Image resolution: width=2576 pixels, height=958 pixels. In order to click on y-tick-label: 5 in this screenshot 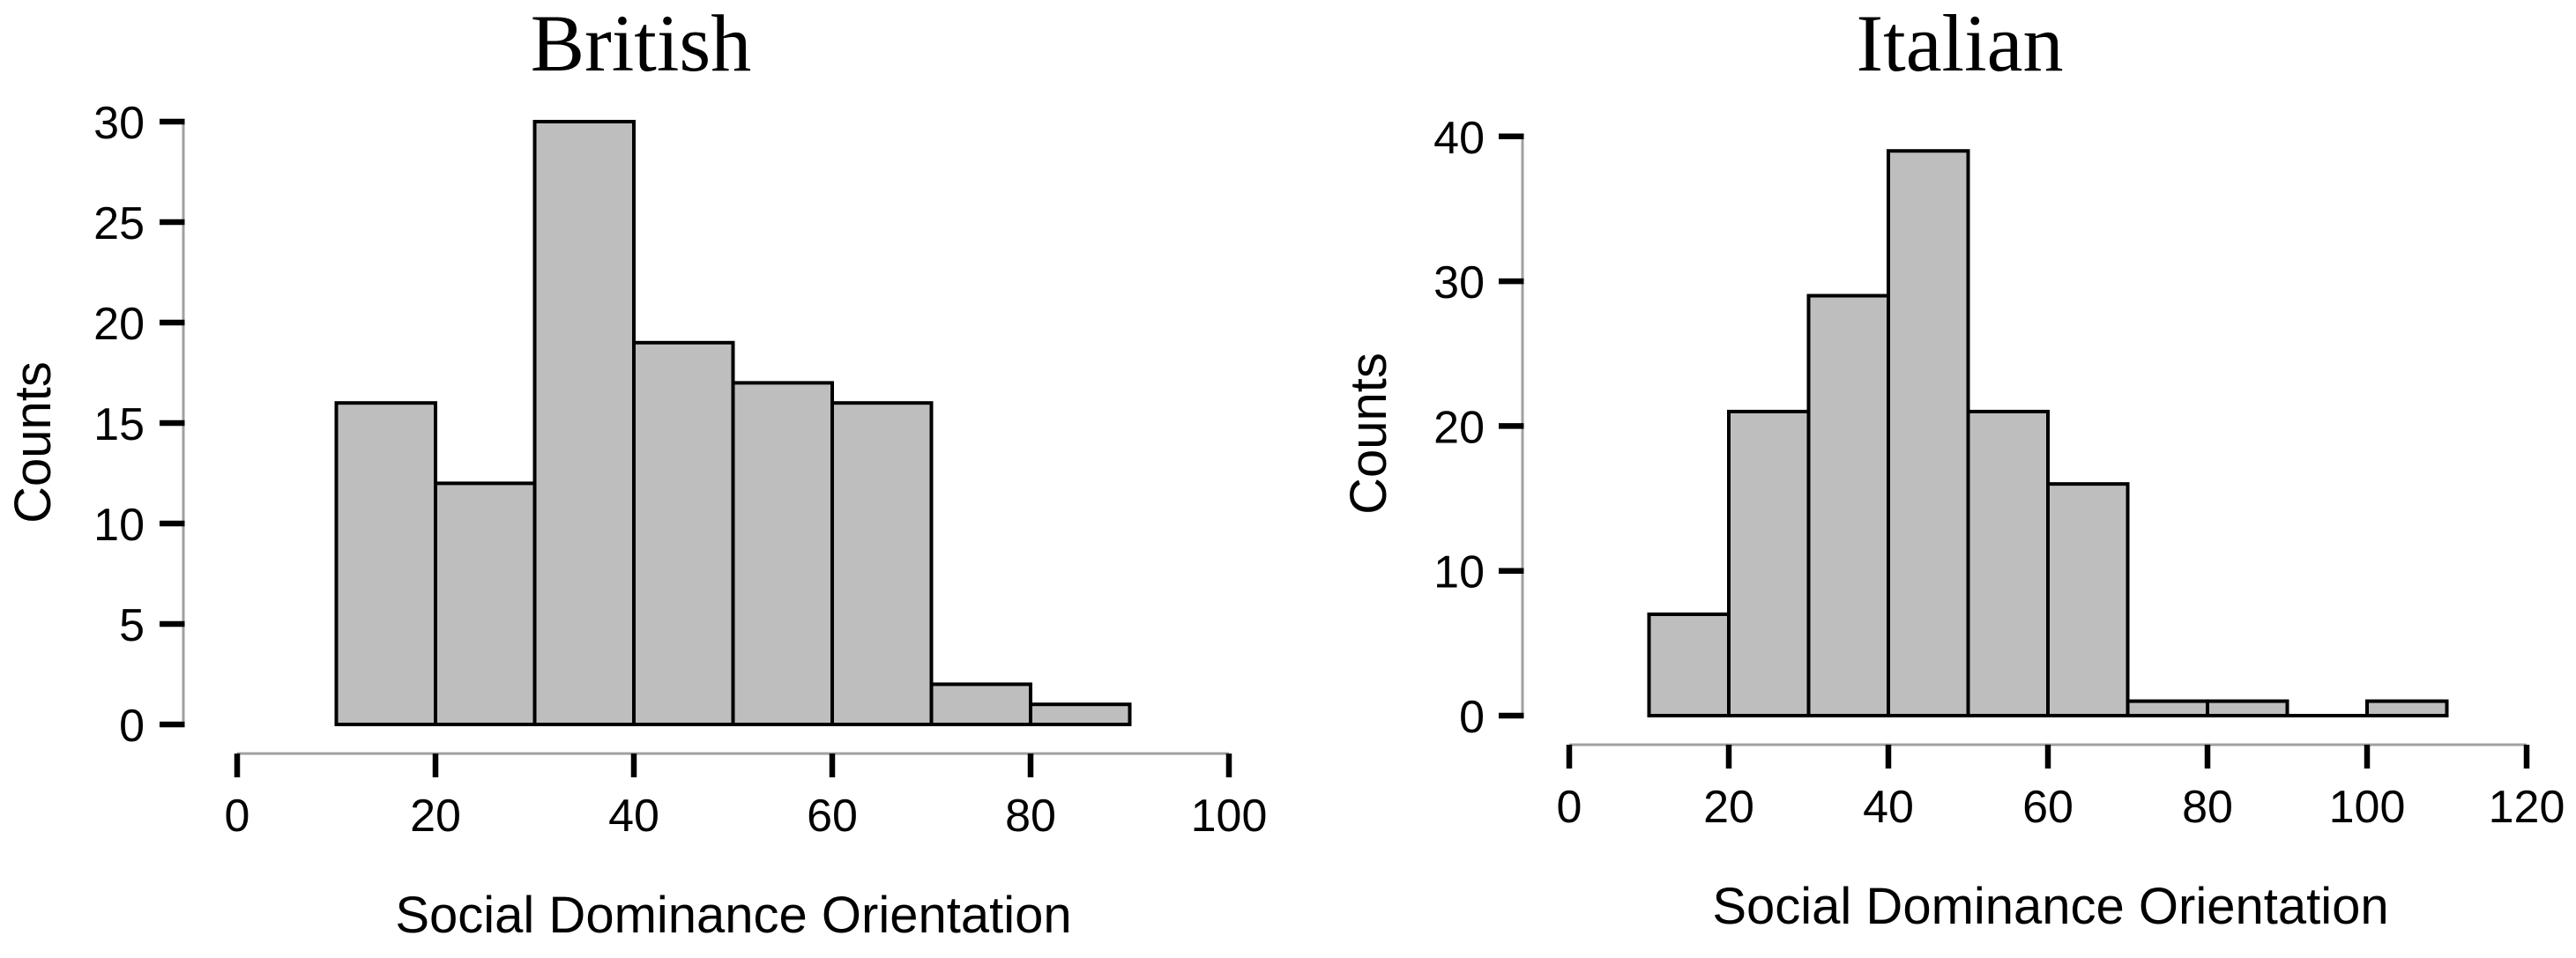, I will do `click(132, 625)`.